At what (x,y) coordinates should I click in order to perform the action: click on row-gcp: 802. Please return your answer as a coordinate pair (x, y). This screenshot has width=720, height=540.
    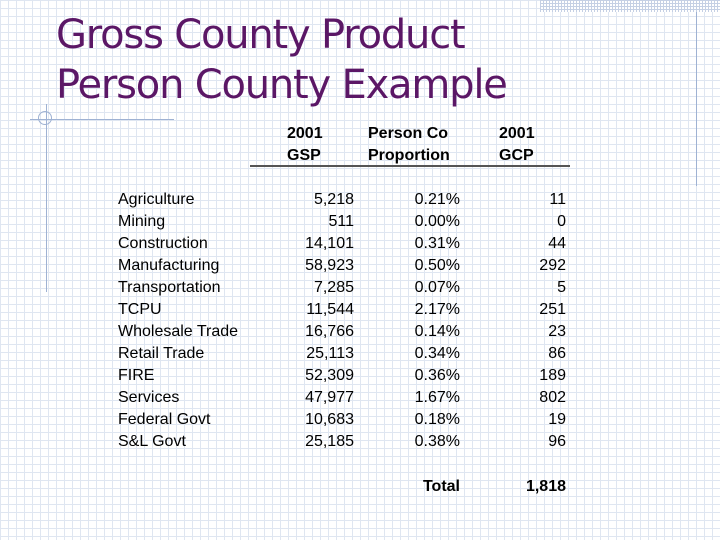
    Looking at the image, I should click on (552, 397).